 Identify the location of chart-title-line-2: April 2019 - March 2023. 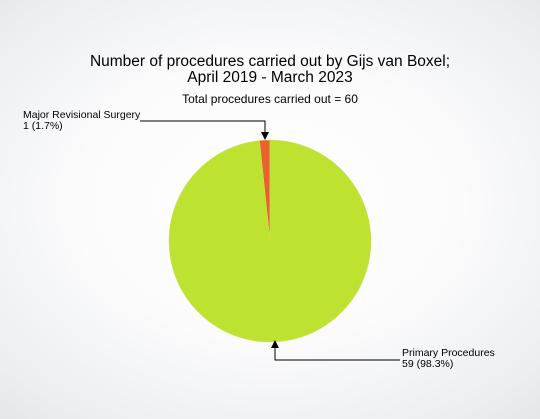
(269, 77).